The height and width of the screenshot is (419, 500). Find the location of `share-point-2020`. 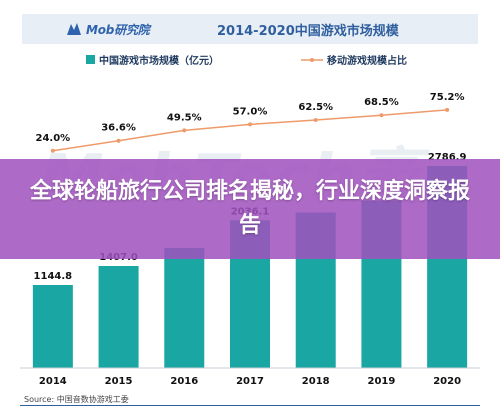

share-point-2020 is located at coordinates (447, 109).